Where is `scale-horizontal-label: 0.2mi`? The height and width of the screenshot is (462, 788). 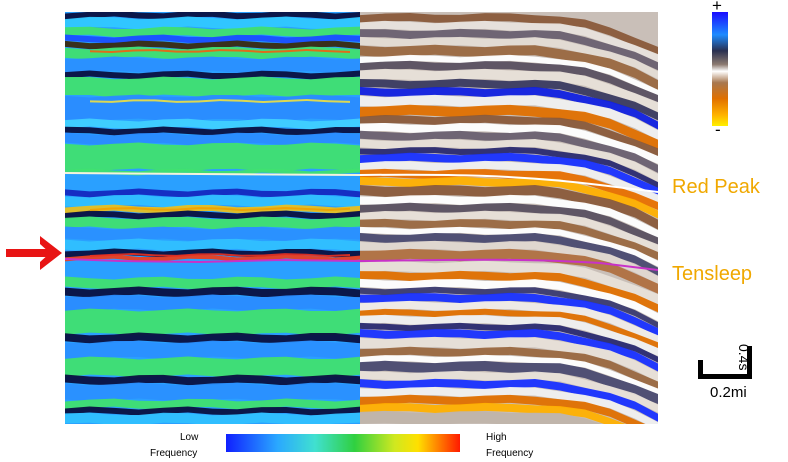 scale-horizontal-label: 0.2mi is located at coordinates (728, 392).